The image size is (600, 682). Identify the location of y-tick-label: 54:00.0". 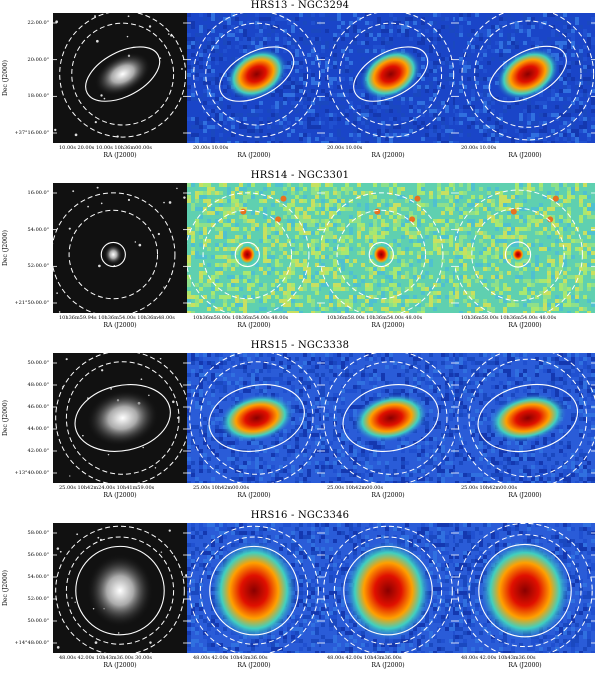
(38, 577).